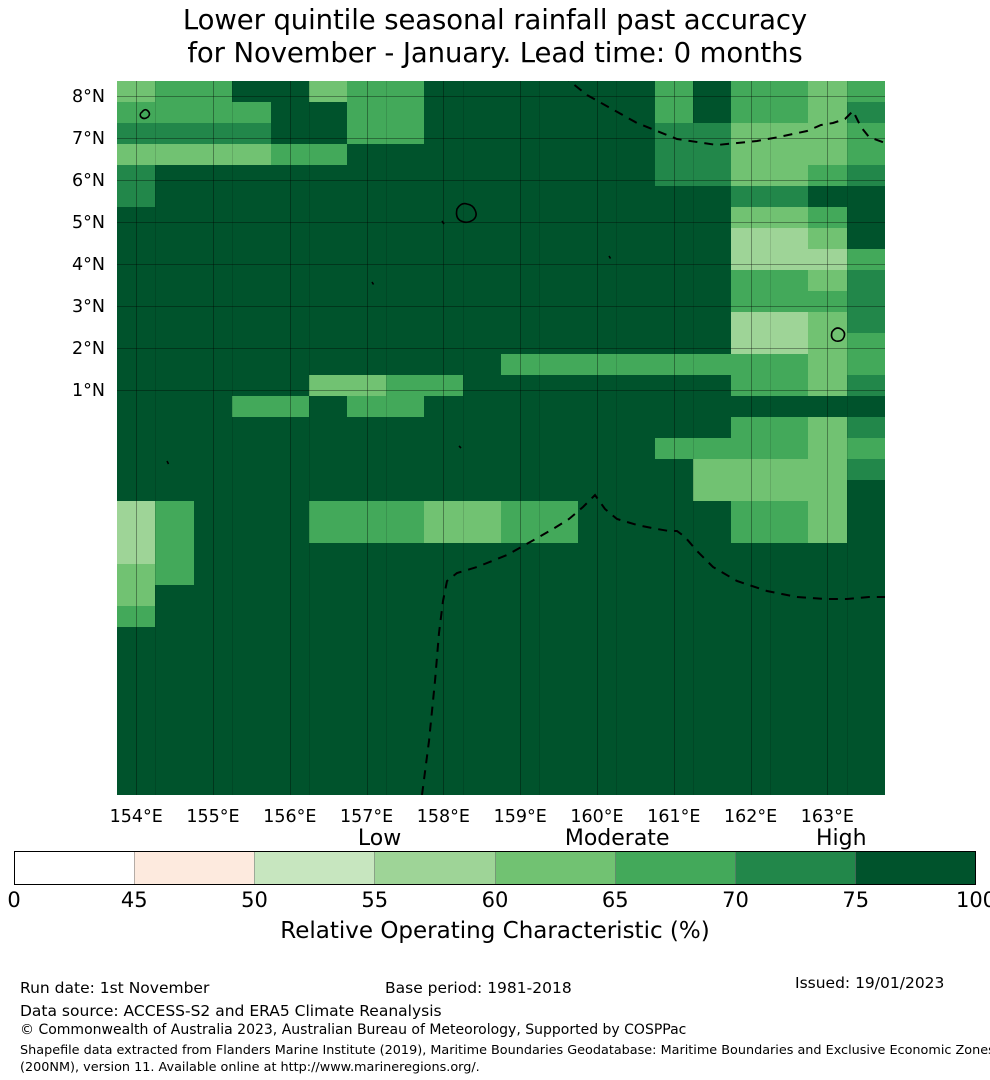 The image size is (990, 1080). Describe the element at coordinates (841, 838) in the screenshot. I see `colorbar-category-label: High` at that location.